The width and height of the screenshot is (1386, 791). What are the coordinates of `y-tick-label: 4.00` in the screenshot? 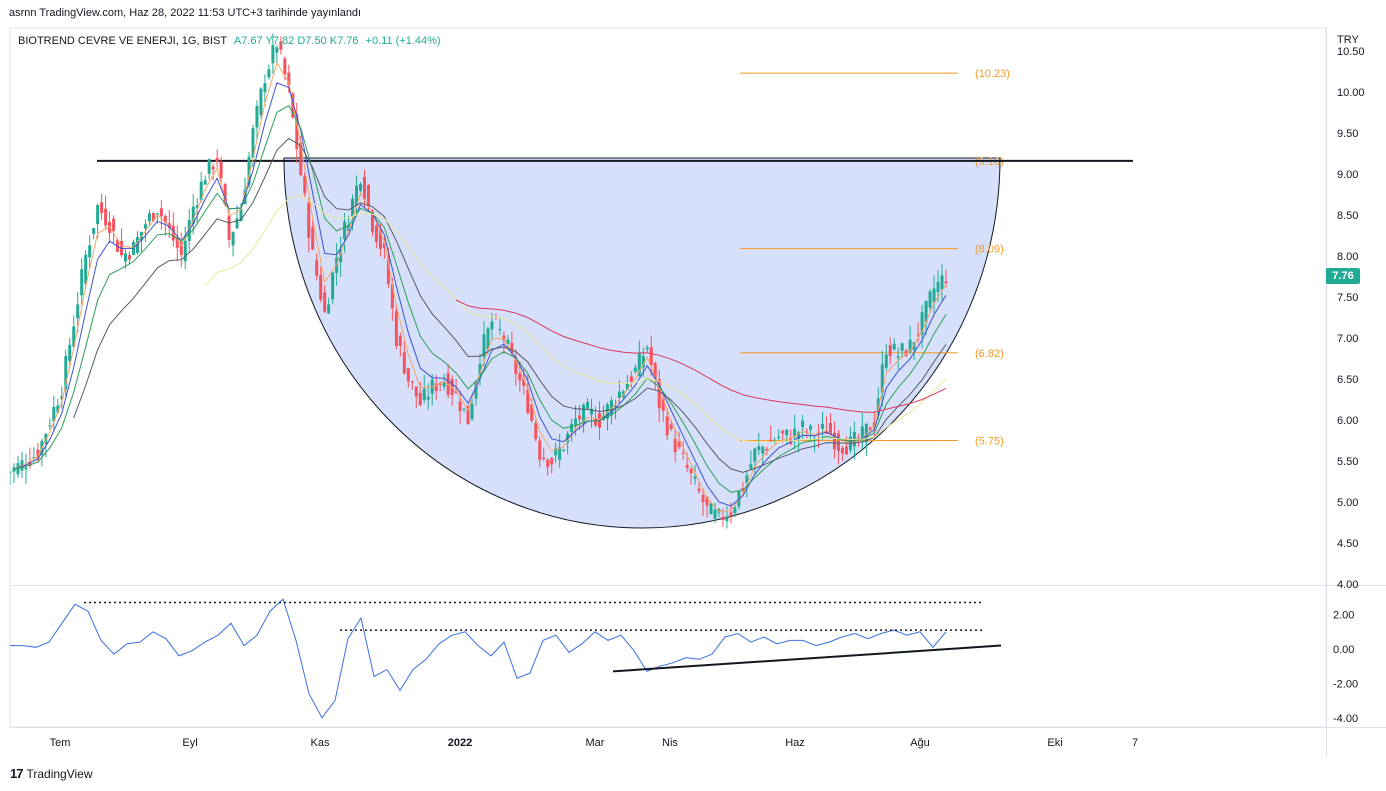 It's located at (1347, 585).